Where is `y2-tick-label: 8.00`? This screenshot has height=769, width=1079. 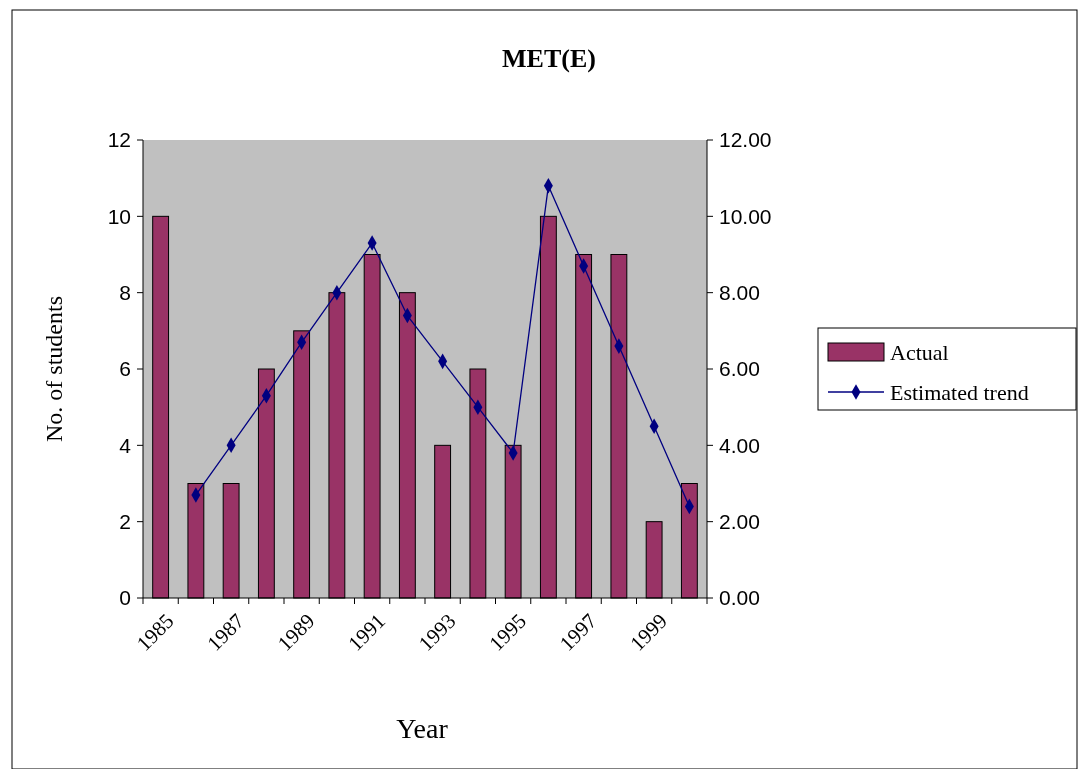 y2-tick-label: 8.00 is located at coordinates (739, 293).